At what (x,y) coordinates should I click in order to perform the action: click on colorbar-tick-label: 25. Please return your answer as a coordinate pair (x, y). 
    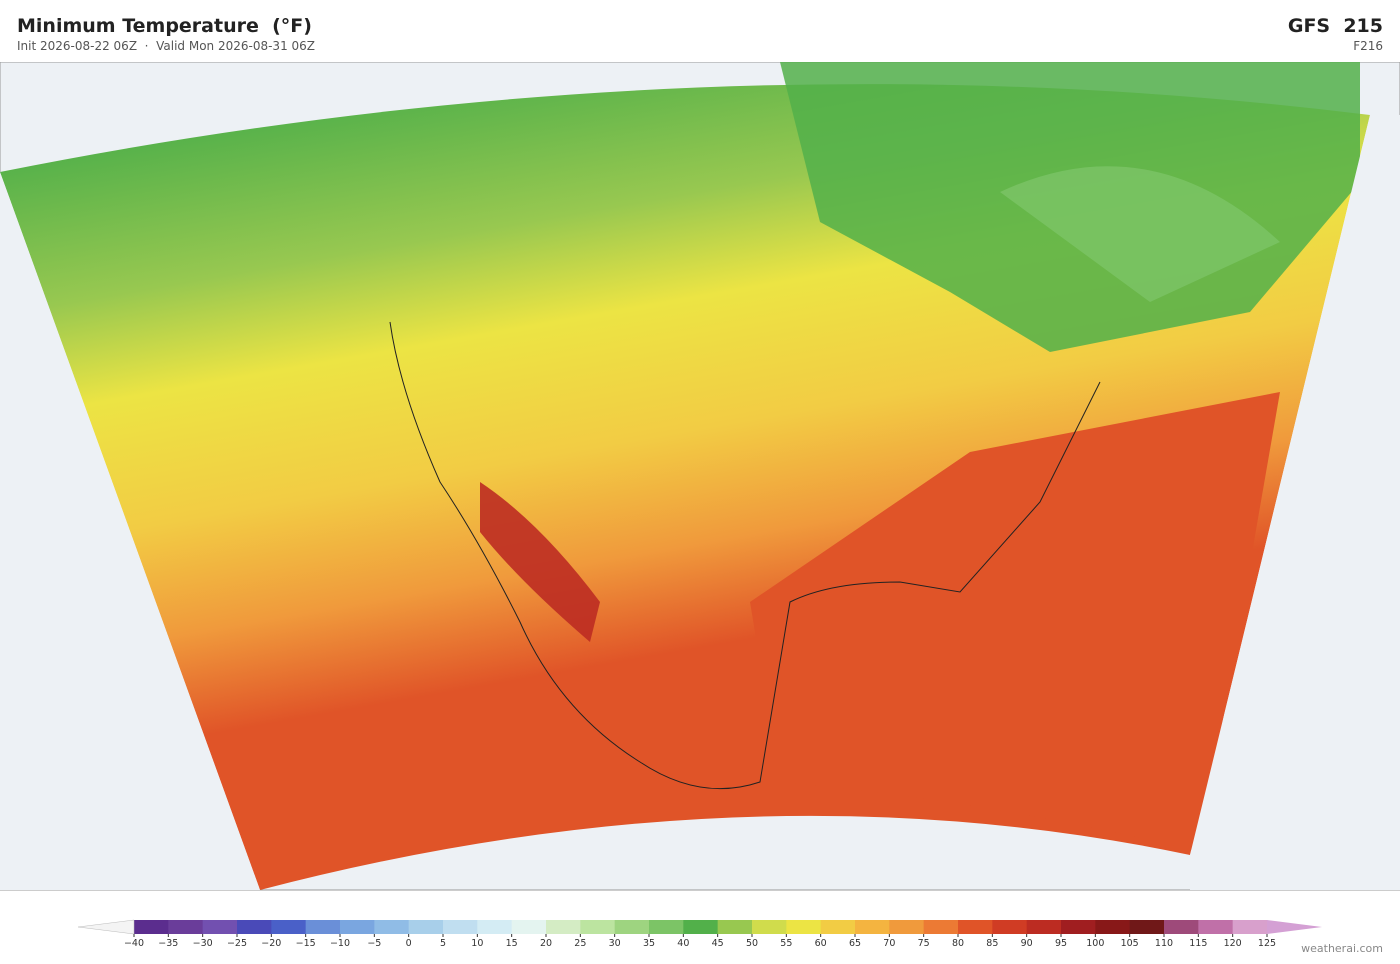
    Looking at the image, I should click on (580, 943).